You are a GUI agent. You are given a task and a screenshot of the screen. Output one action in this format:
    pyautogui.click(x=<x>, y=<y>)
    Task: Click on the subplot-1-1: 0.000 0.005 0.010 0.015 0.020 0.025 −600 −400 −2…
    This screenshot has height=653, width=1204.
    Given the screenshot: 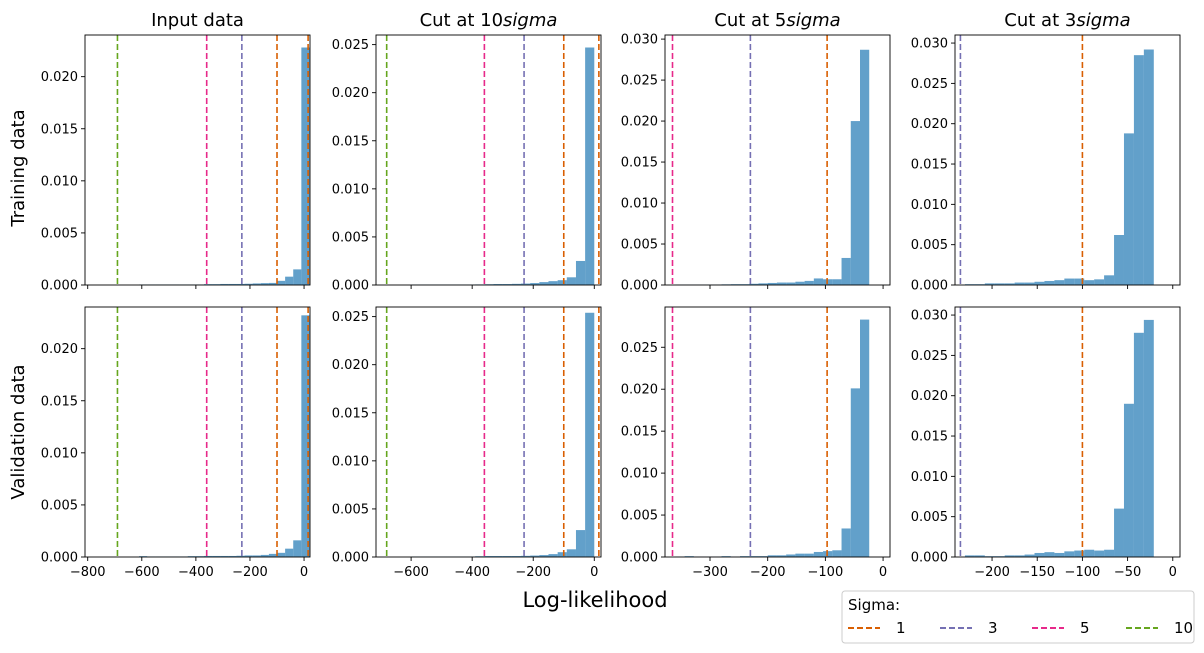 What is the action you would take?
    pyautogui.click(x=467, y=443)
    